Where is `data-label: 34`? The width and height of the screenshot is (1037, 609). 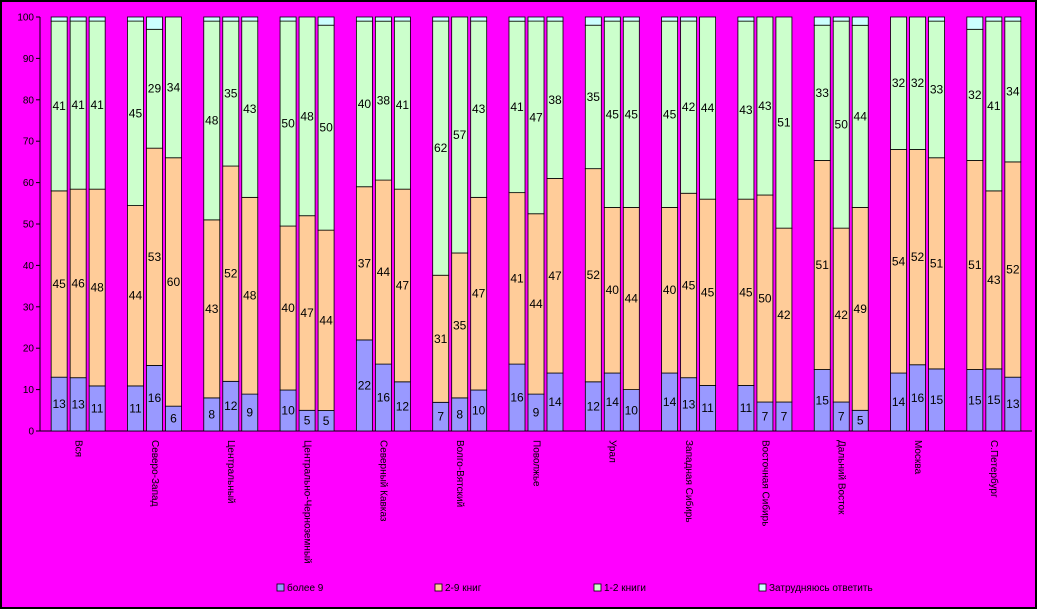 data-label: 34 is located at coordinates (174, 87).